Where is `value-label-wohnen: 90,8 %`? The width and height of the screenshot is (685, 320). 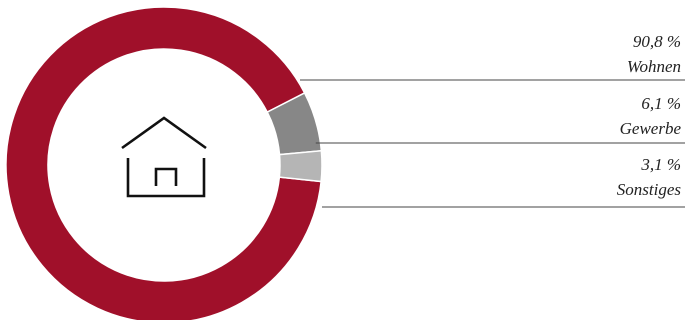 value-label-wohnen: 90,8 % is located at coordinates (656, 41).